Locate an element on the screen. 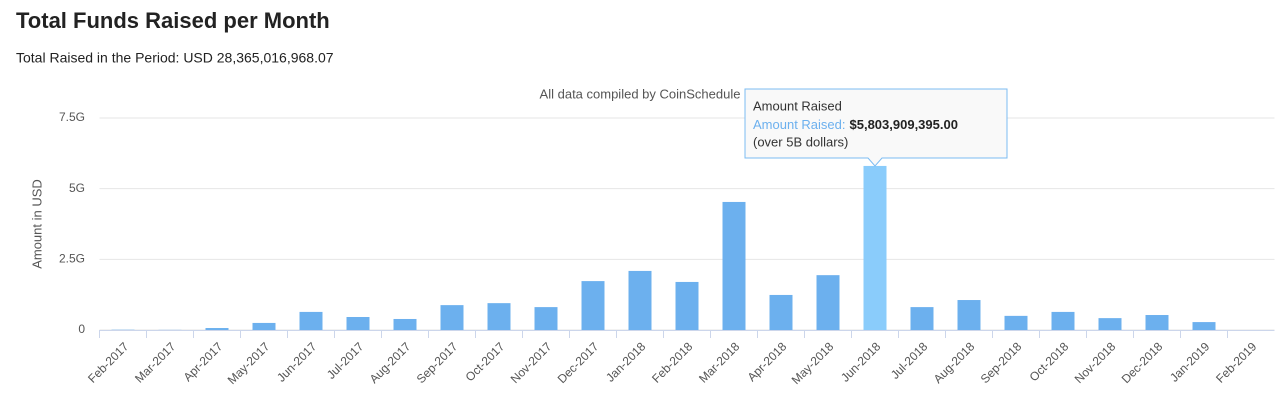 This screenshot has width=1280, height=420. x-tick-label: Jan-2019 is located at coordinates (1190, 362).